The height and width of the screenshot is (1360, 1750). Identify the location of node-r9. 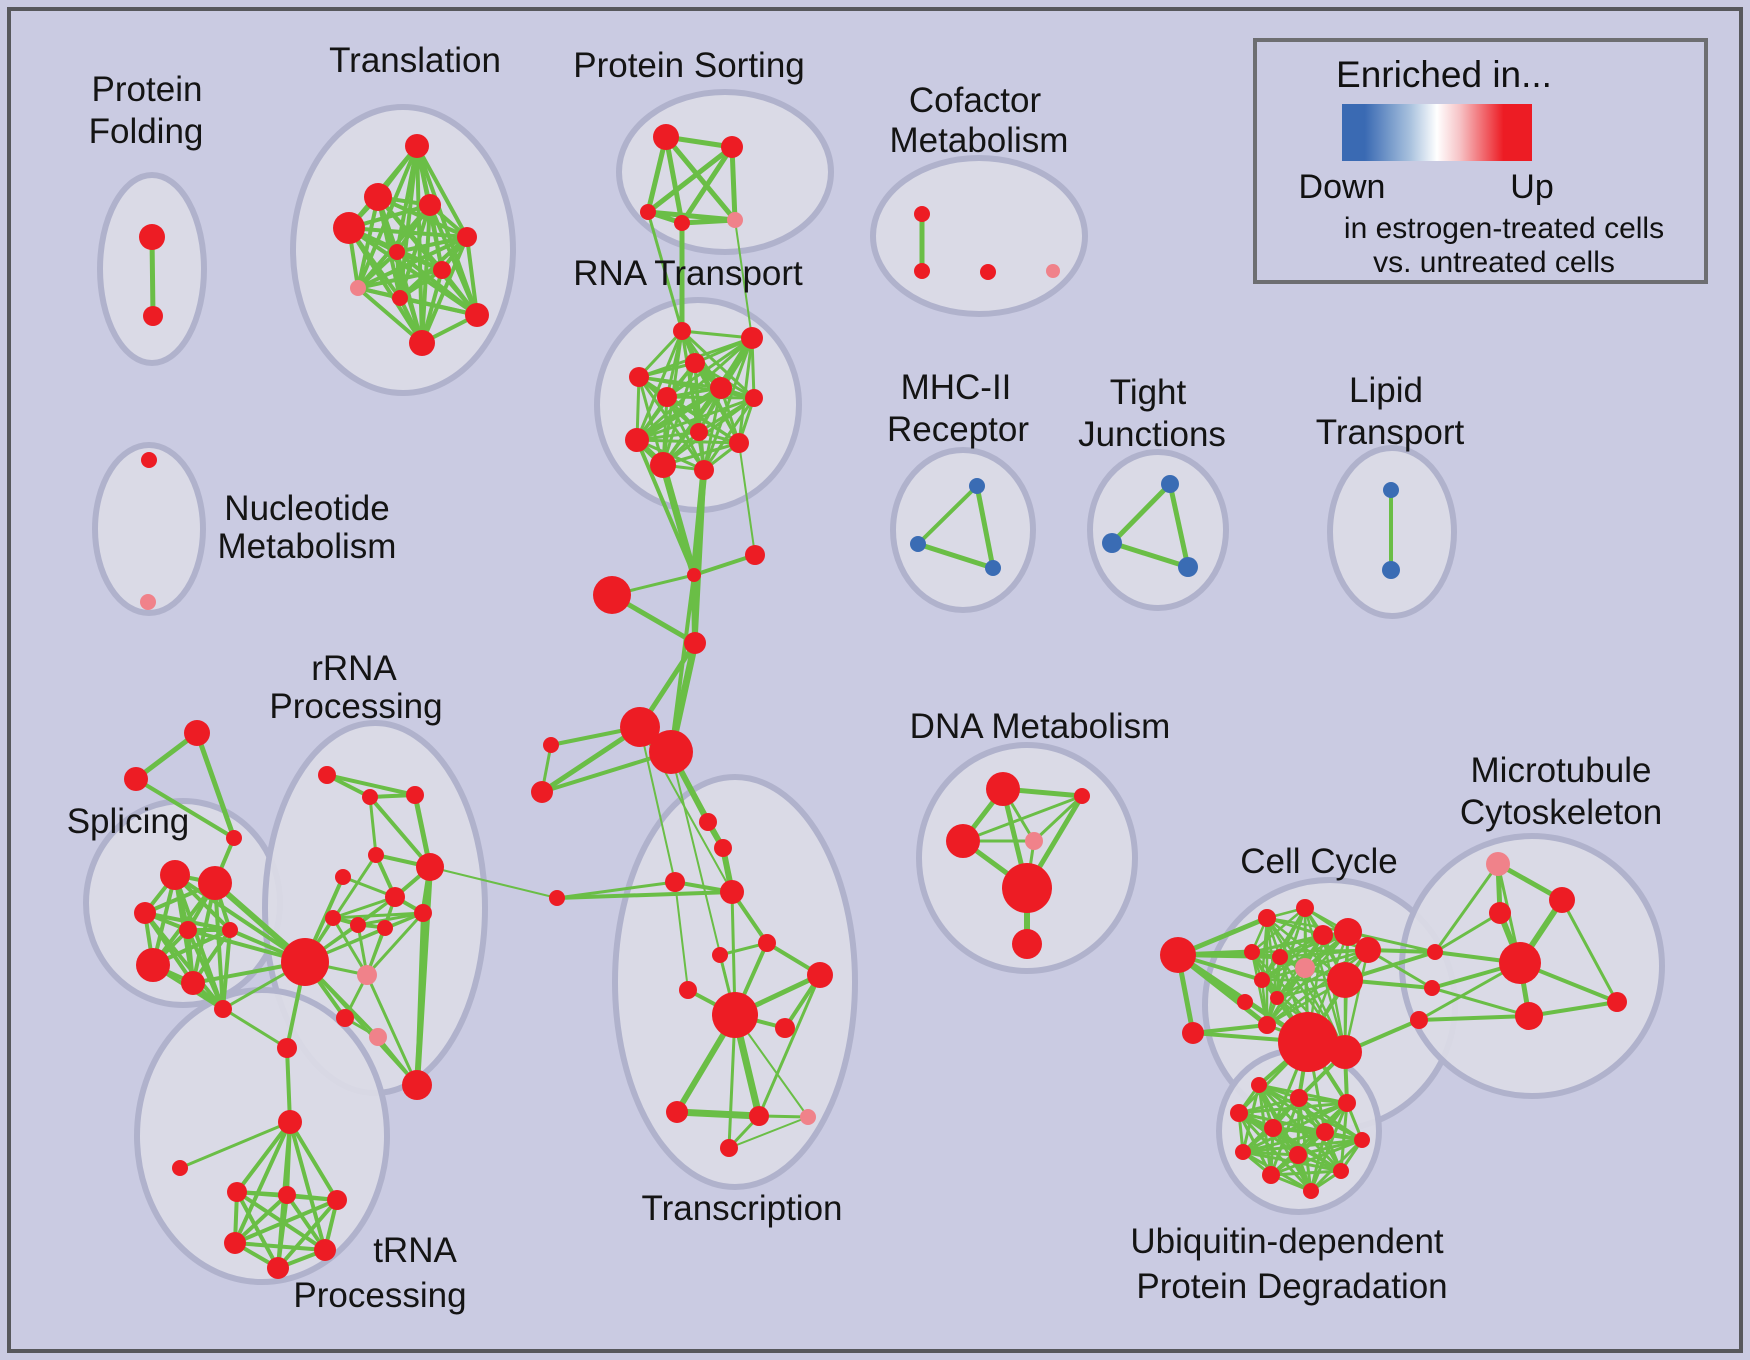
(637, 440).